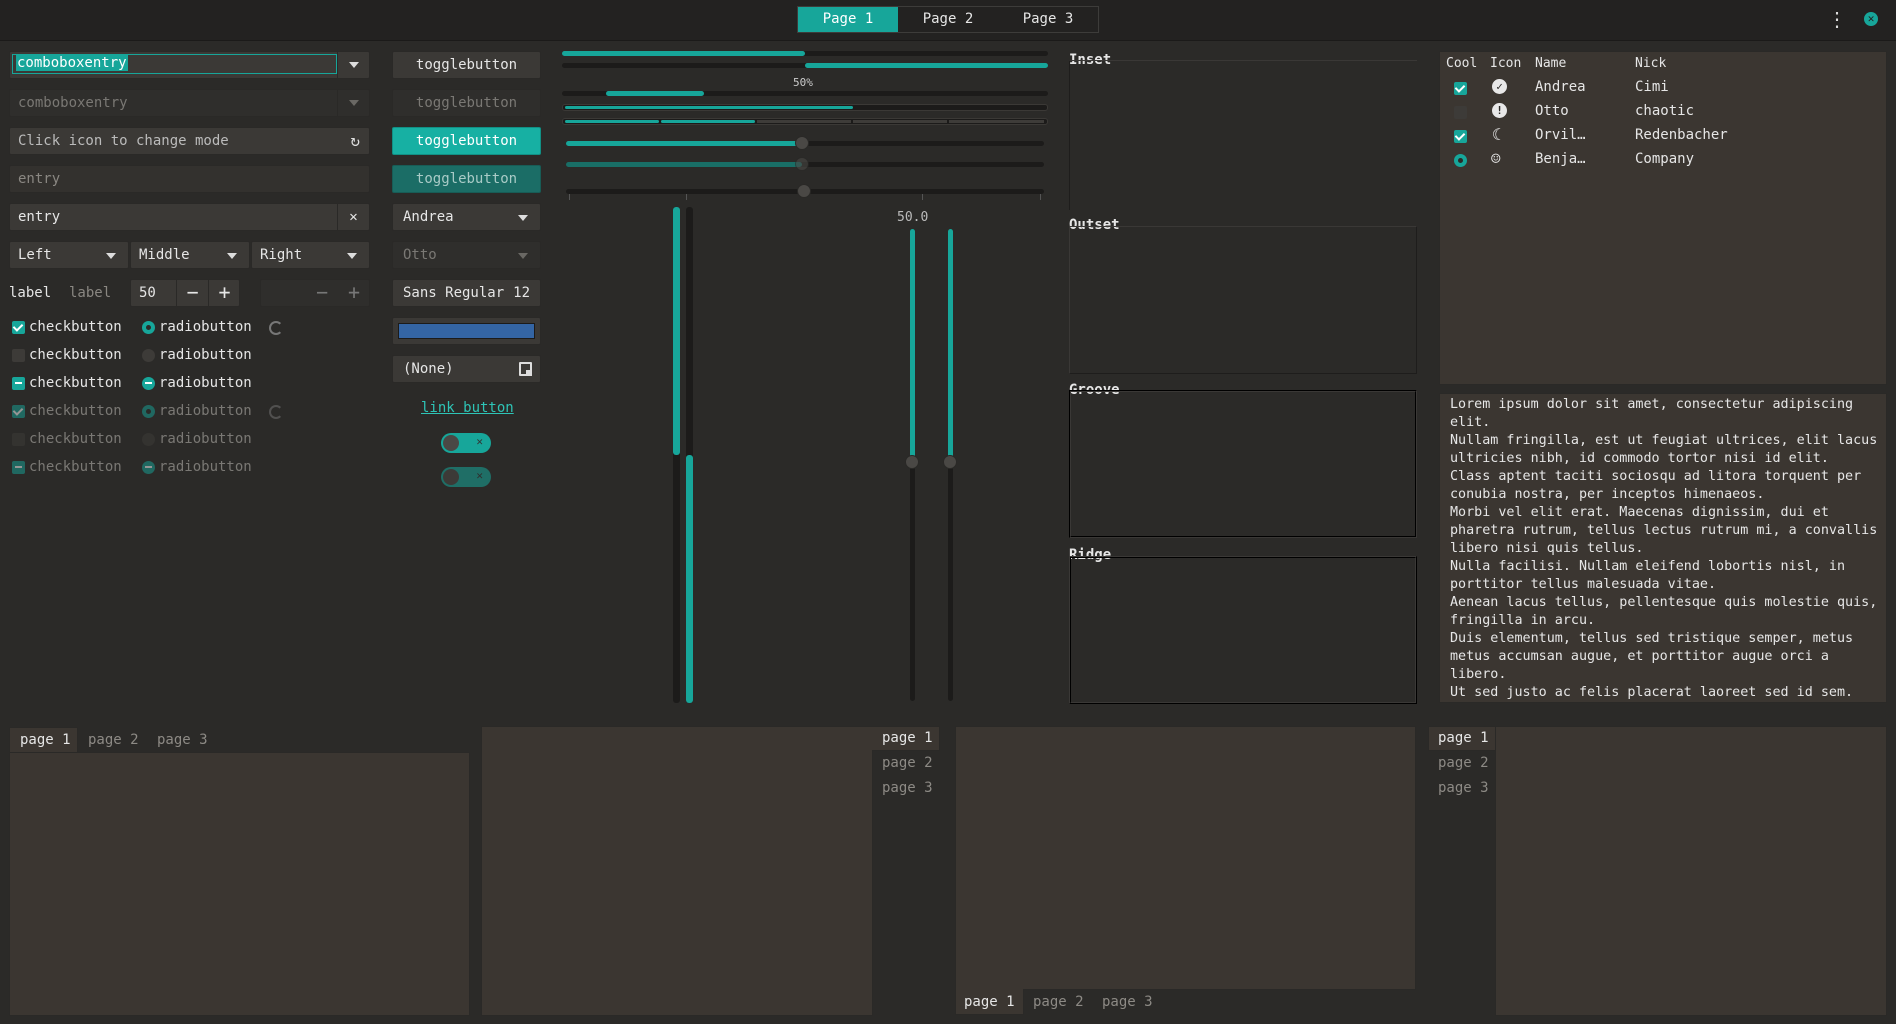 This screenshot has width=1896, height=1024. I want to click on vertical-dots-icon: ⋮, so click(1837, 19).